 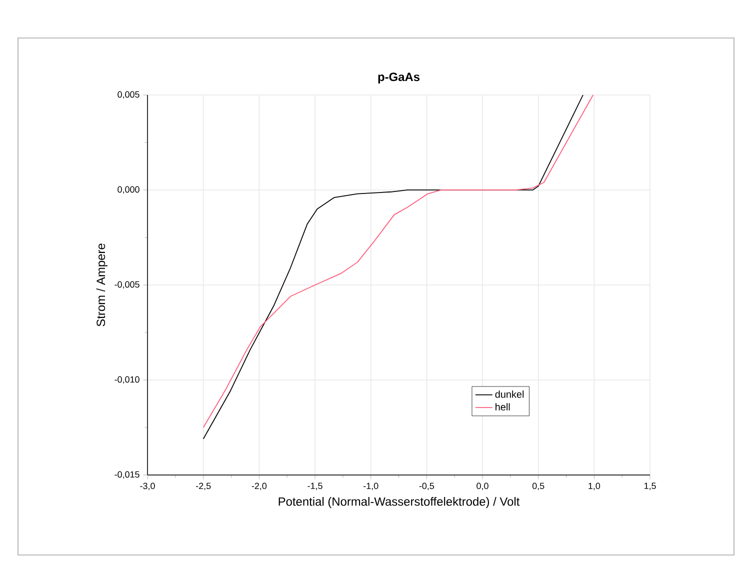 I want to click on y-tick-label: -0,005, so click(x=127, y=285).